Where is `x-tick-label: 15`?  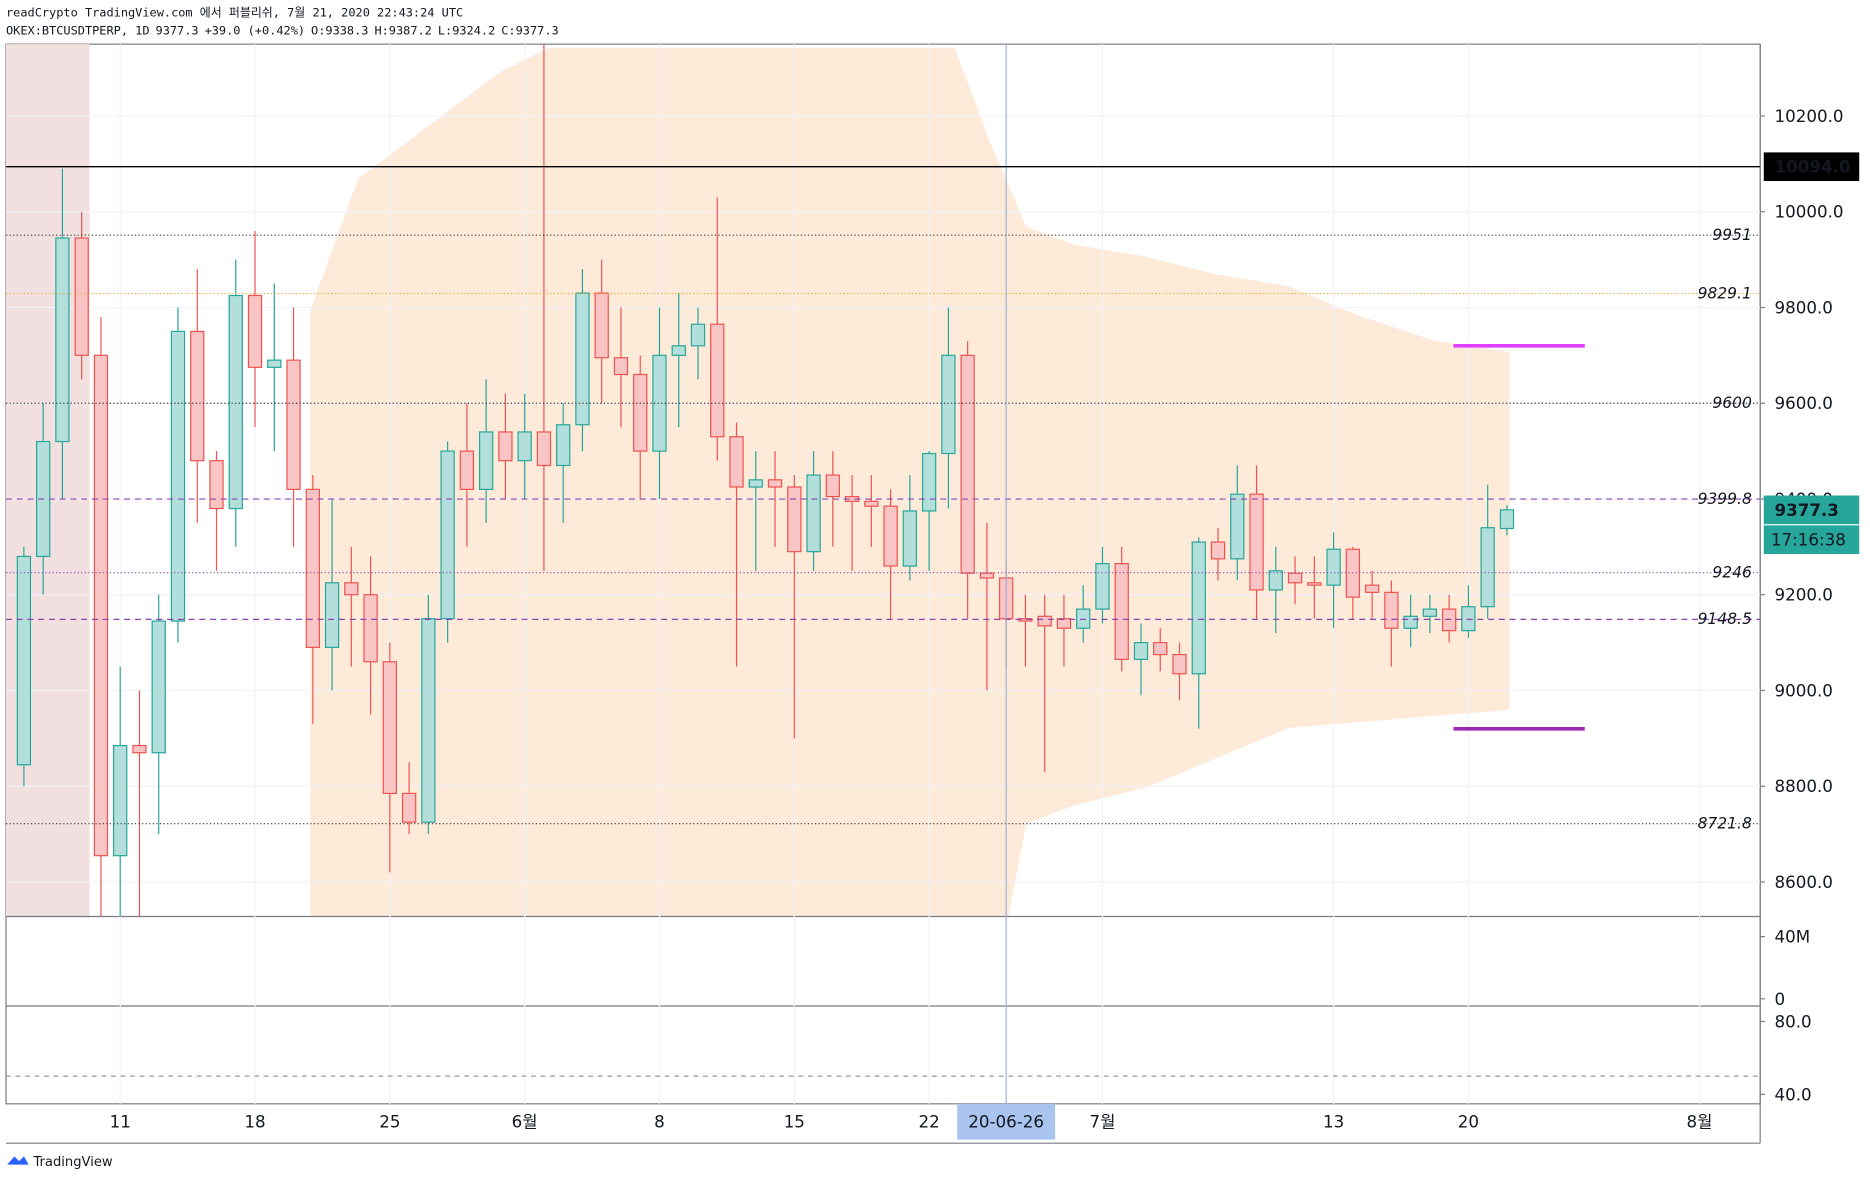 x-tick-label: 15 is located at coordinates (794, 1122).